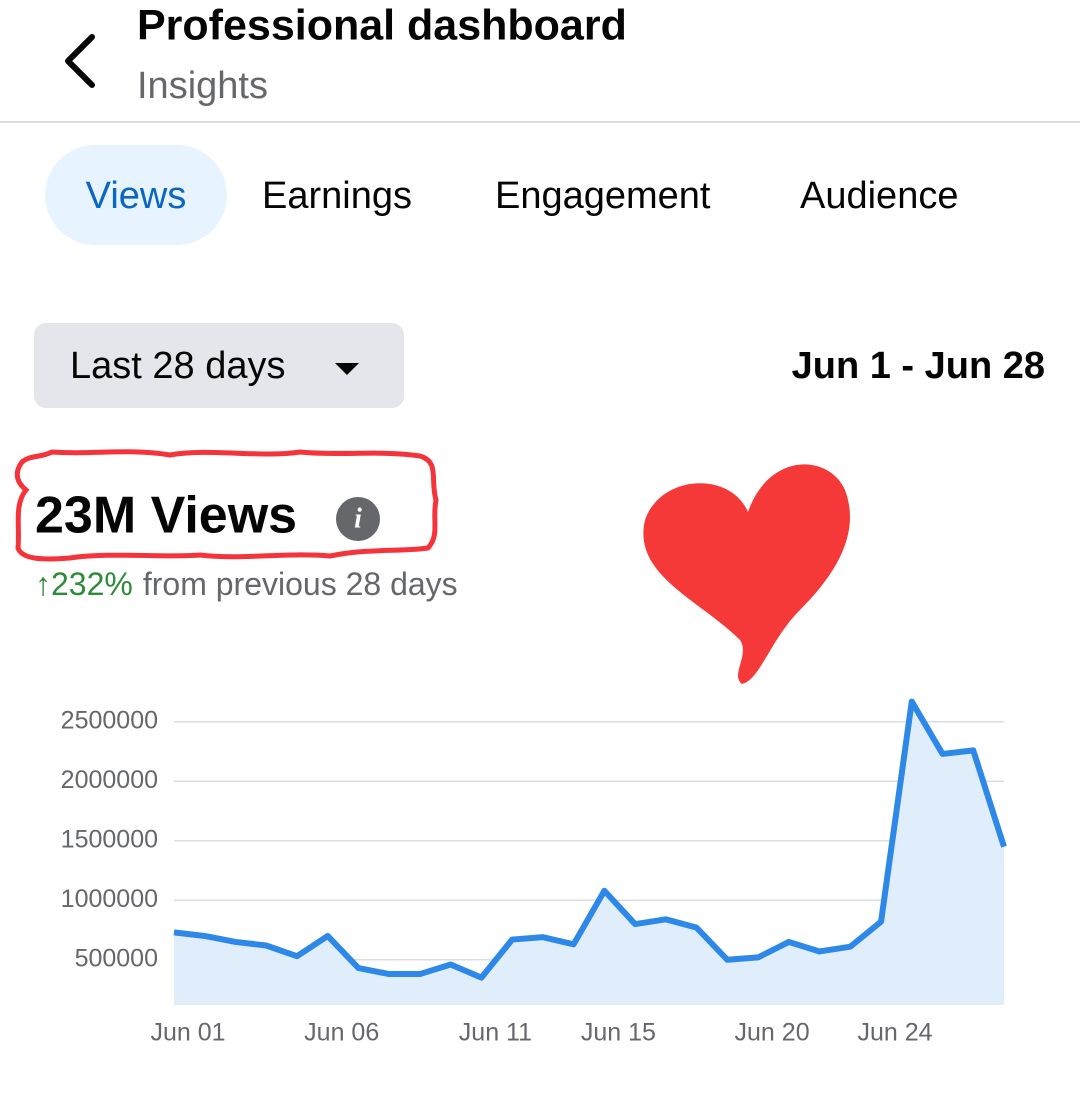 The image size is (1080, 1111). What do you see at coordinates (382, 25) in the screenshot?
I see `header-title: Professional dashboard` at bounding box center [382, 25].